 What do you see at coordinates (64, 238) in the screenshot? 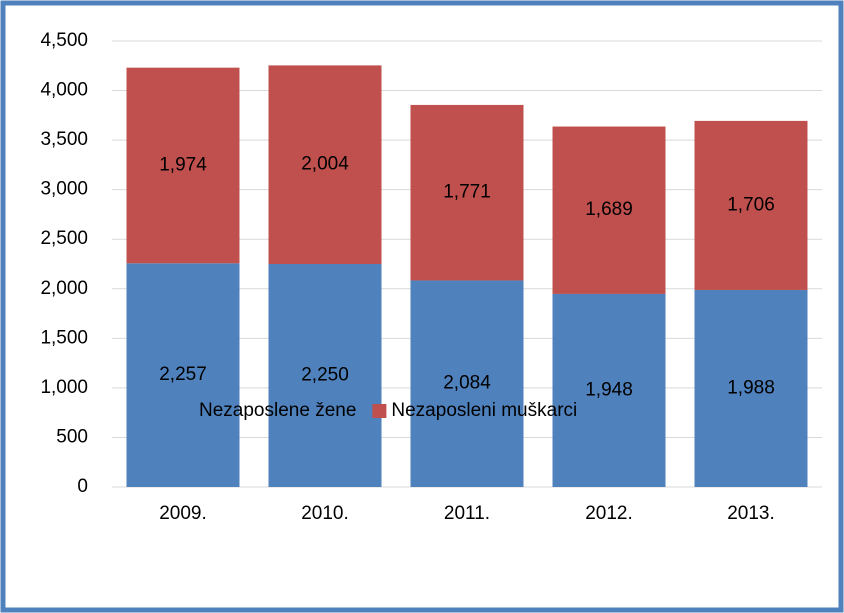
I see `y-tick-label: 2,500` at bounding box center [64, 238].